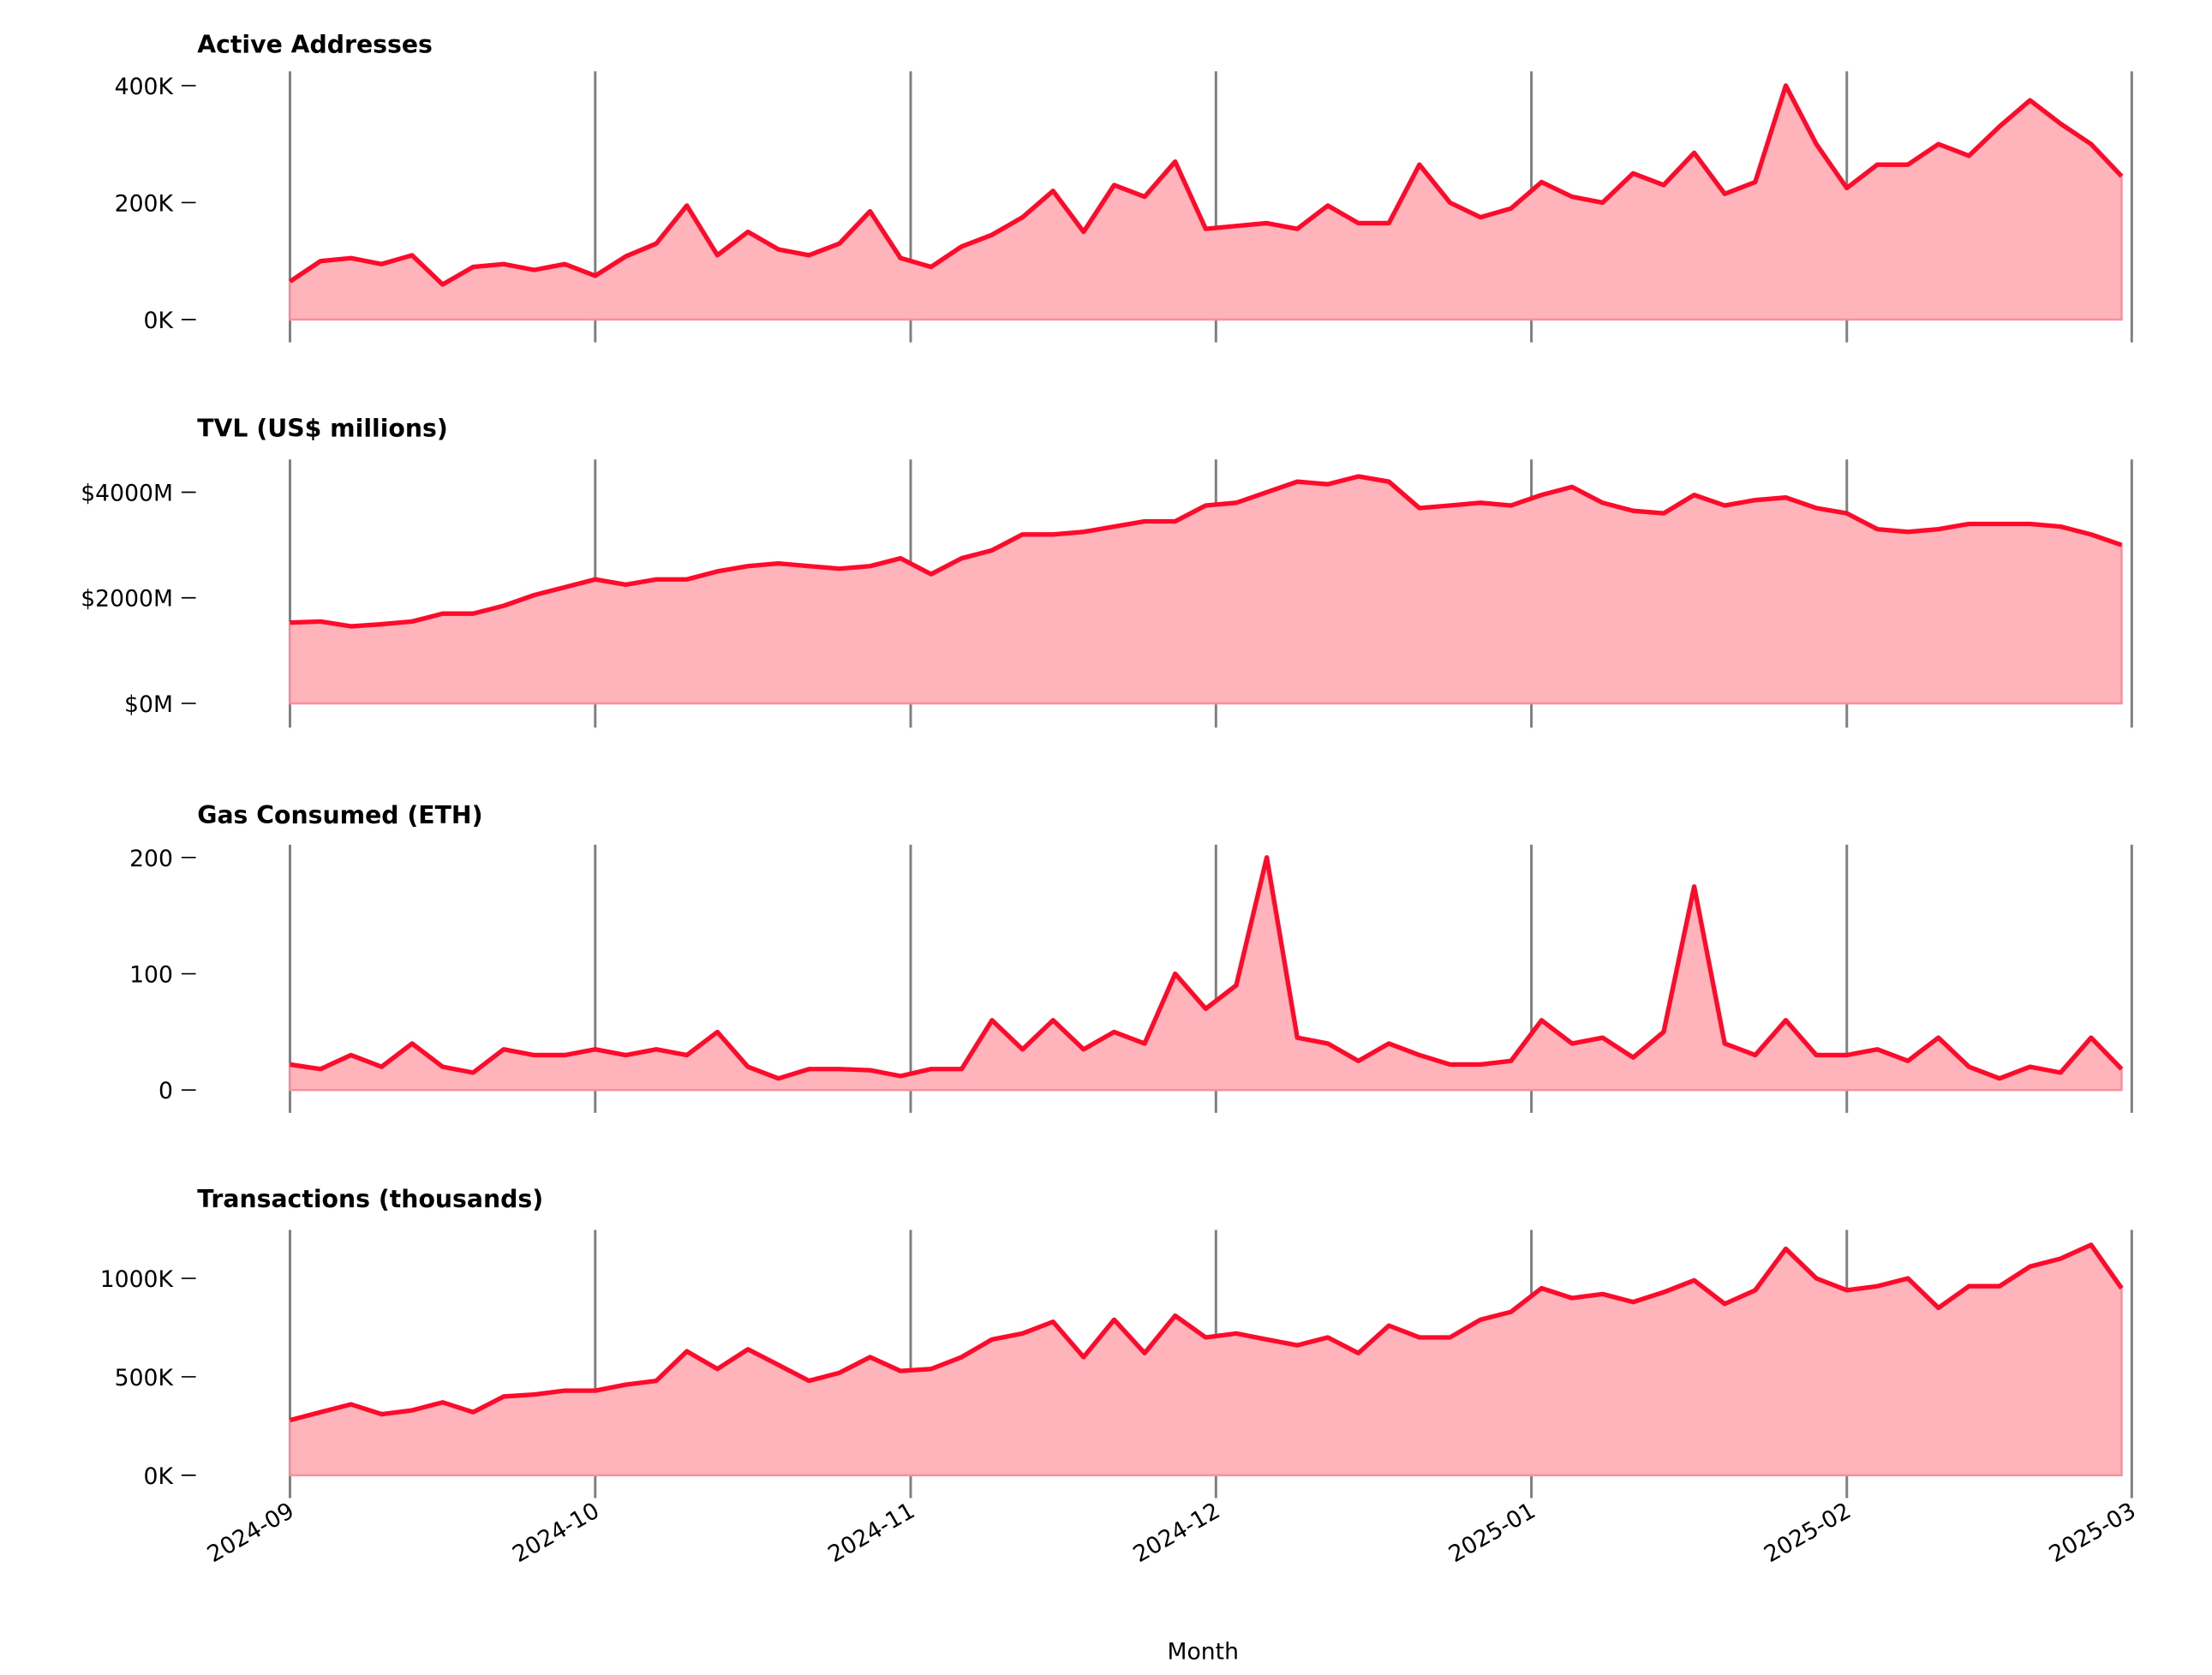 The height and width of the screenshot is (1675, 2212). I want to click on x-axis-label: Month, so click(1203, 1652).